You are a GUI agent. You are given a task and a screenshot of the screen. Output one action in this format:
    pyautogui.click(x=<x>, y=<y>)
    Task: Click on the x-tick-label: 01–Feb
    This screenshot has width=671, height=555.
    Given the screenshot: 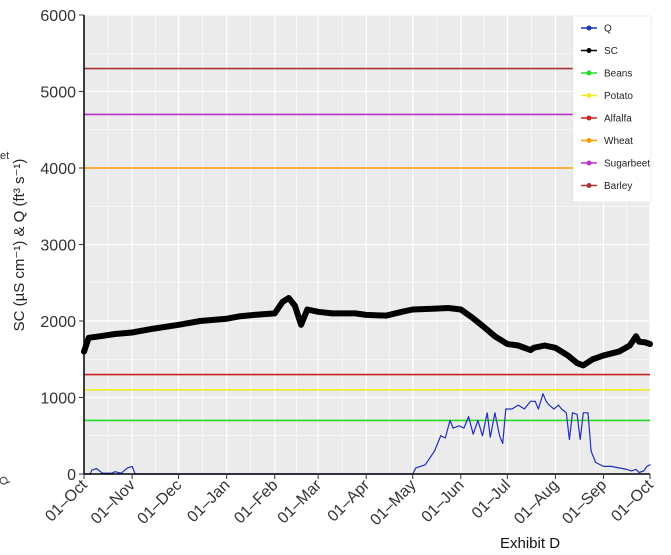 What is the action you would take?
    pyautogui.click(x=256, y=502)
    